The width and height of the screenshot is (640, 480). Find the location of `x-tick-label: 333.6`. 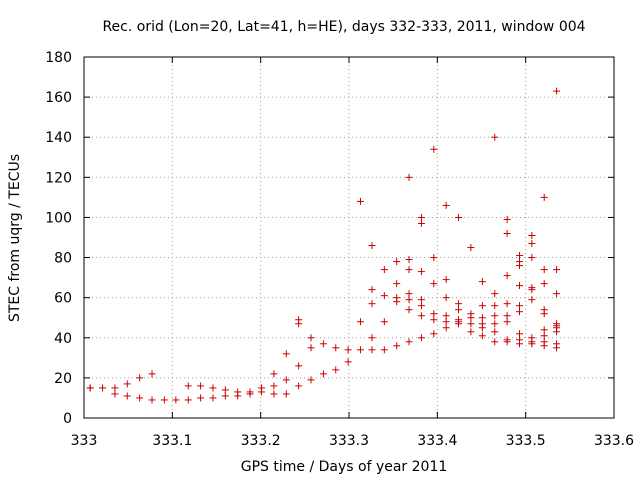

x-tick-label: 333.6 is located at coordinates (614, 441).